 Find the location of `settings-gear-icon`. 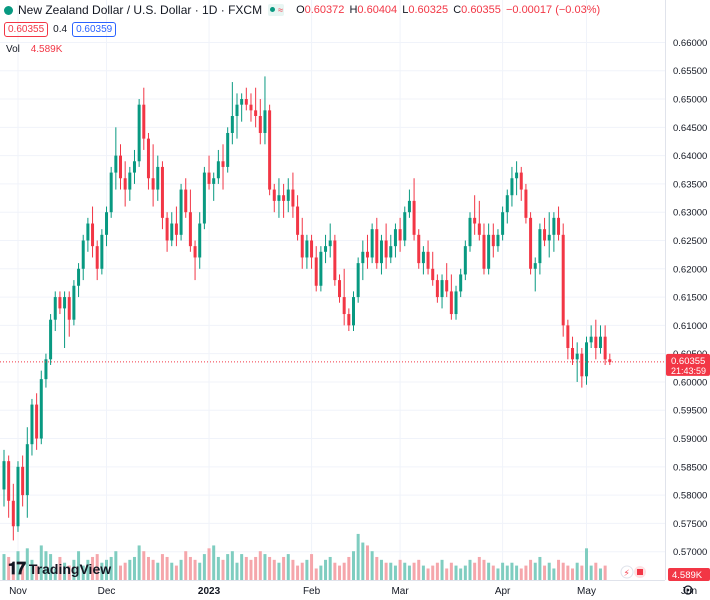

settings-gear-icon is located at coordinates (688, 590).